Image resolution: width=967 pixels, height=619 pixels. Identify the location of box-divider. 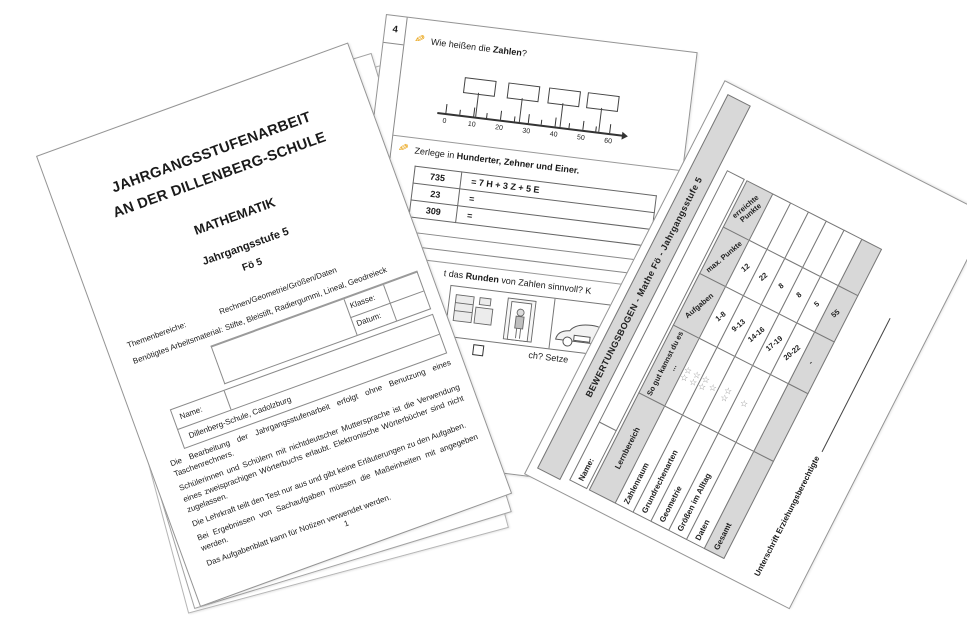
(227, 400).